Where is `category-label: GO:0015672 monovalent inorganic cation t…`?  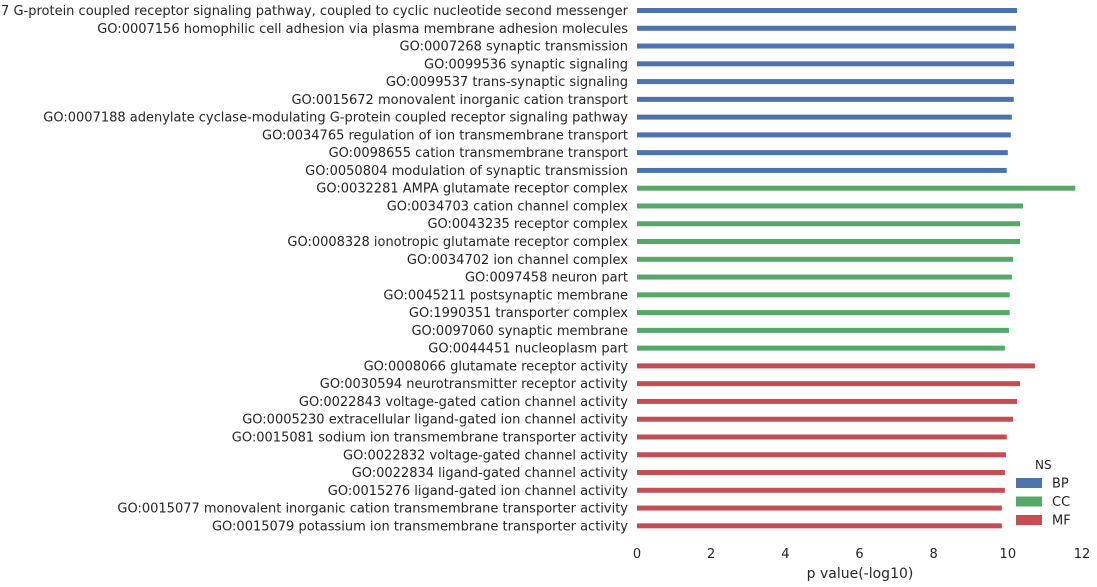 category-label: GO:0015672 monovalent inorganic cation t… is located at coordinates (459, 100).